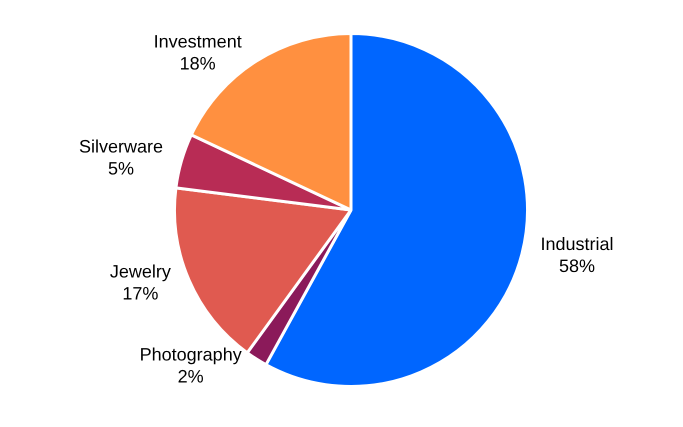 Image resolution: width=683 pixels, height=427 pixels. What do you see at coordinates (577, 266) in the screenshot?
I see `data-label: 58%` at bounding box center [577, 266].